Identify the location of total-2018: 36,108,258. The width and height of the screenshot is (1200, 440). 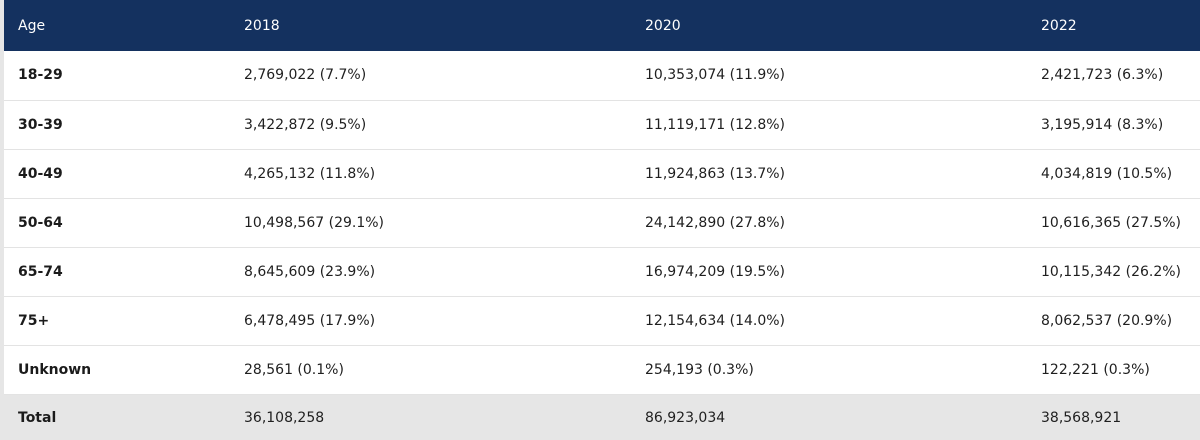
(284, 418).